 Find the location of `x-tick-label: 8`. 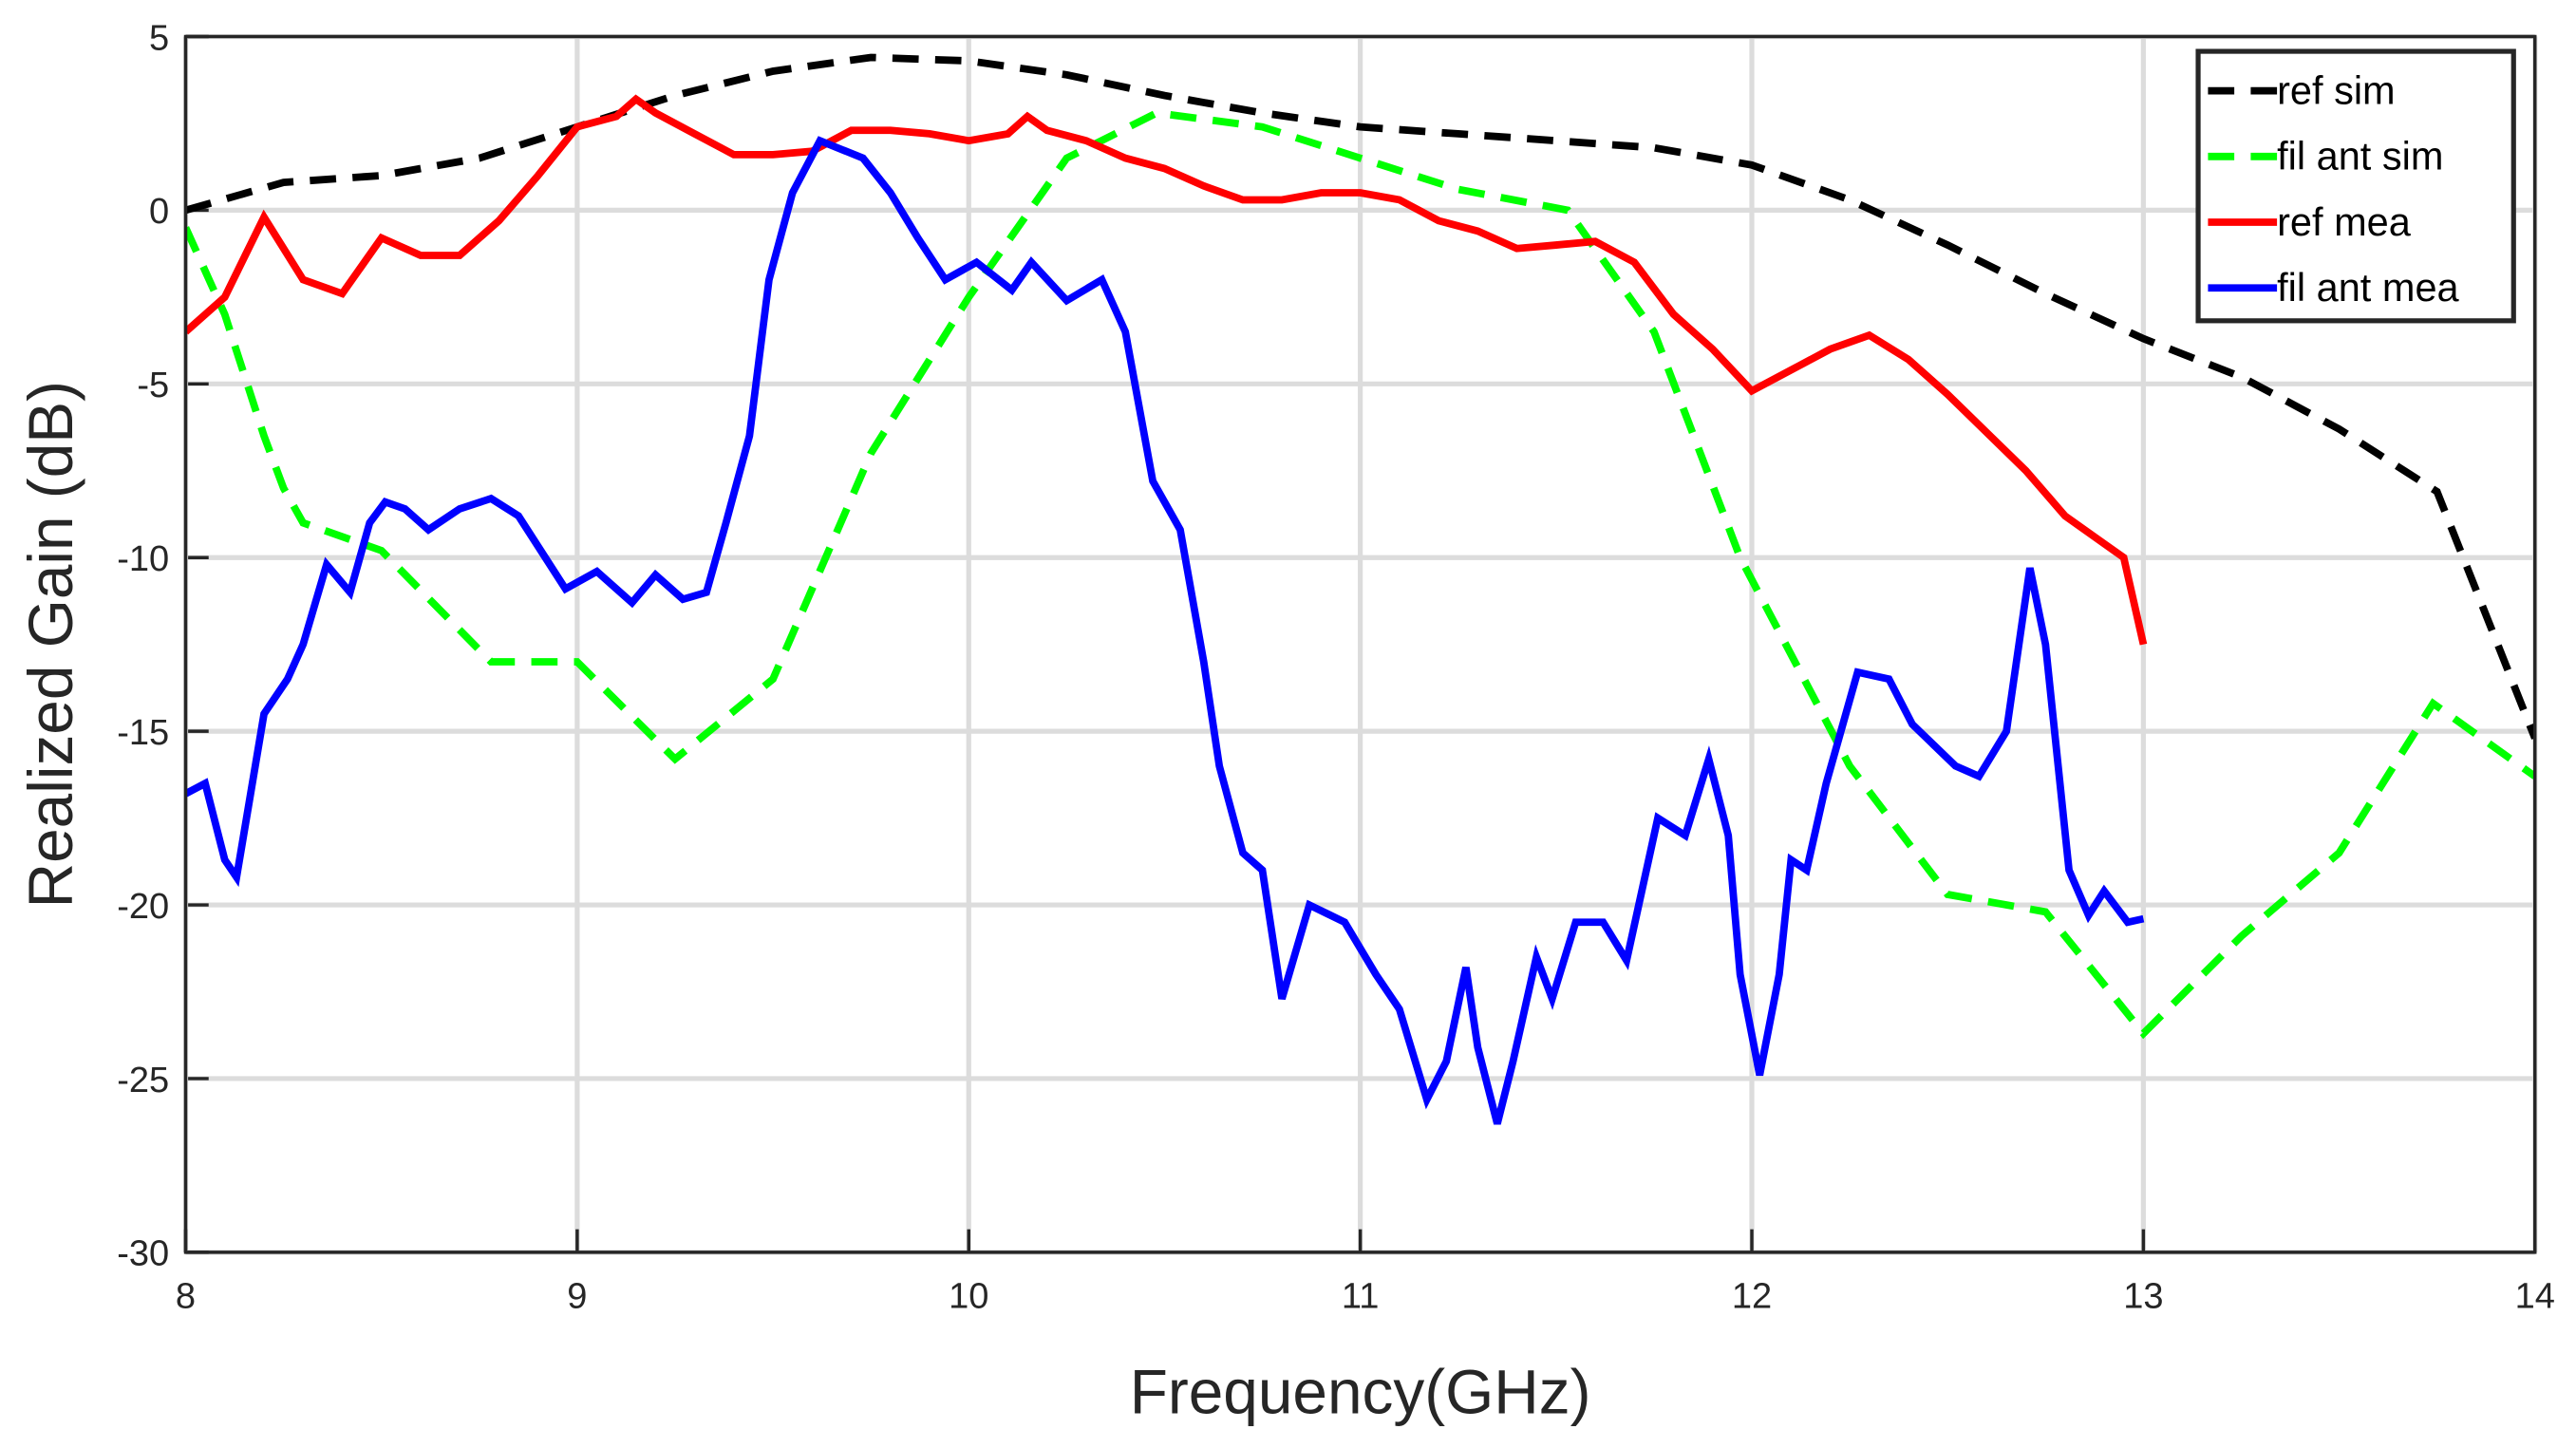

x-tick-label: 8 is located at coordinates (186, 1297).